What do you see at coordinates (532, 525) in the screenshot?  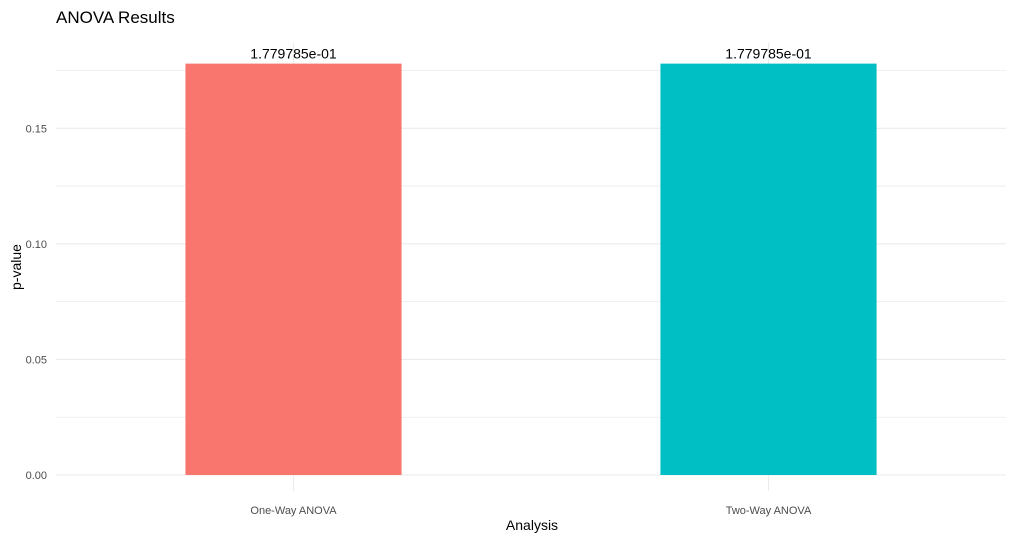 I see `x-axis-title: Analysis` at bounding box center [532, 525].